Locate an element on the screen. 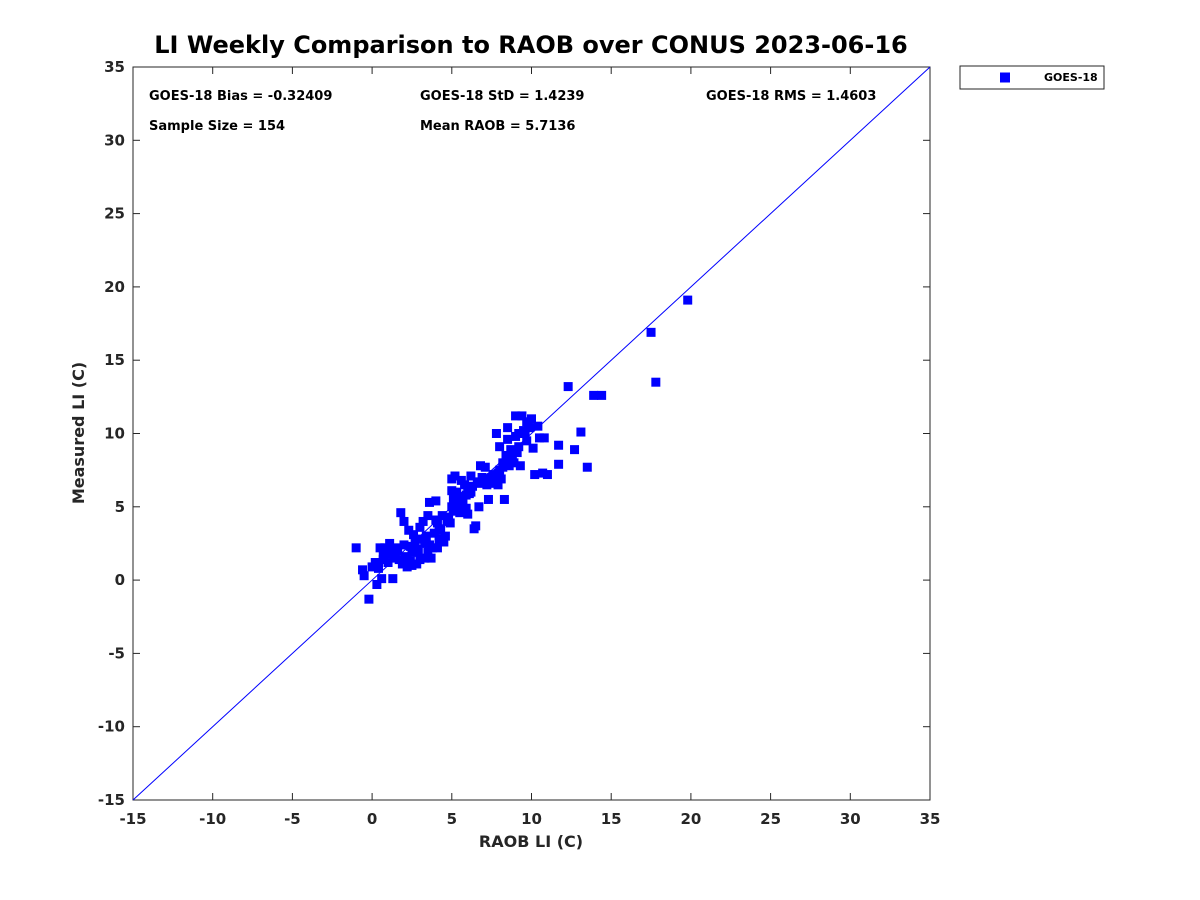 The width and height of the screenshot is (1200, 900). x-tick-label: 20 is located at coordinates (690, 819).